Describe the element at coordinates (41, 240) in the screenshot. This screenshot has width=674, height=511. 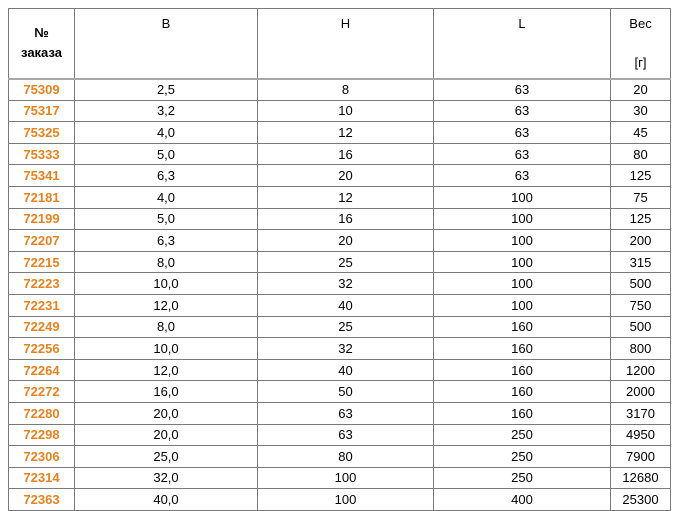
I see `order-number-cell: 72207` at that location.